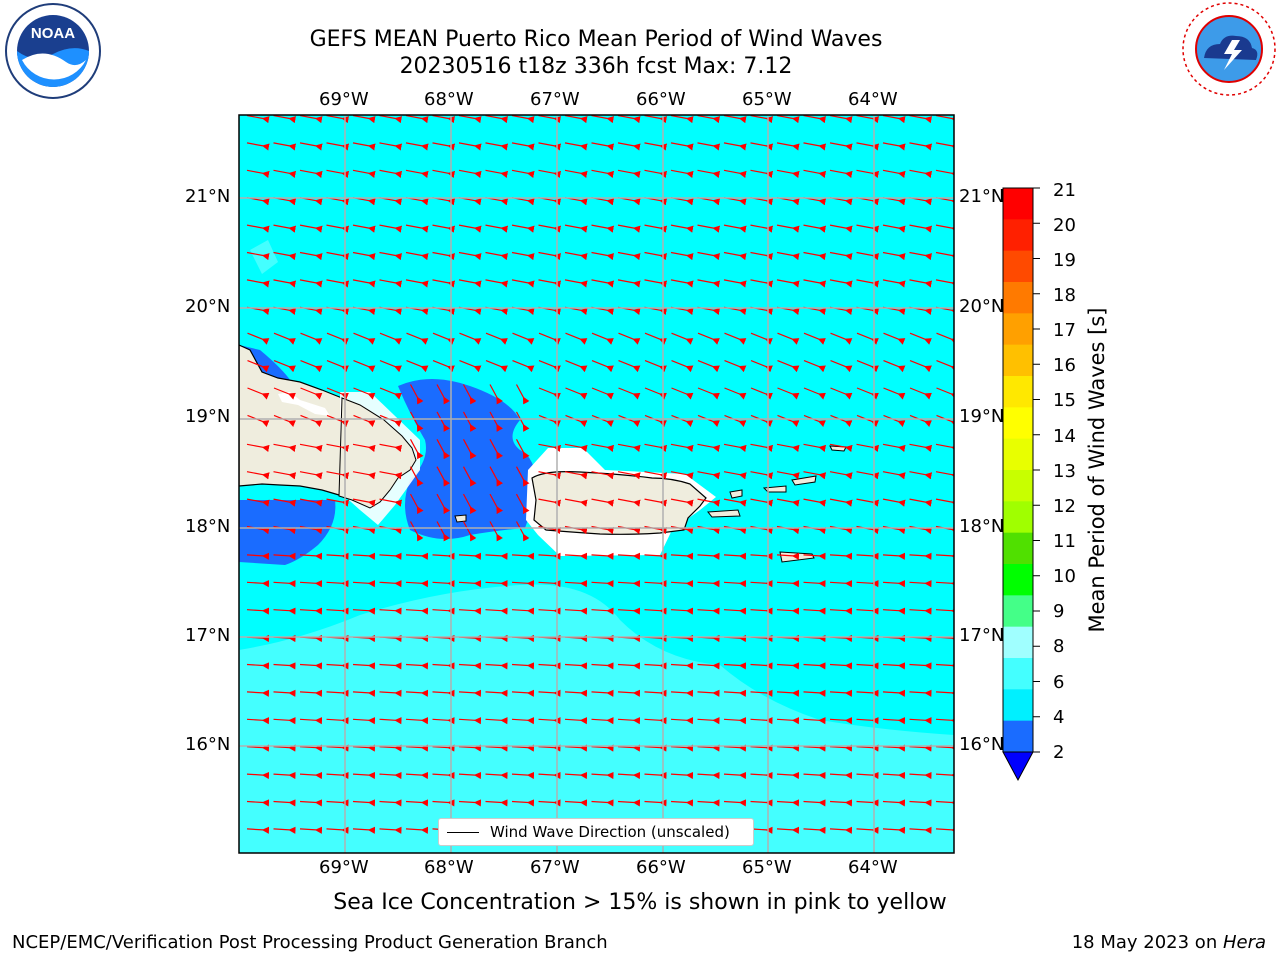 The width and height of the screenshot is (1280, 960). What do you see at coordinates (53, 33) in the screenshot?
I see `noaa-logo-text: NOAA` at bounding box center [53, 33].